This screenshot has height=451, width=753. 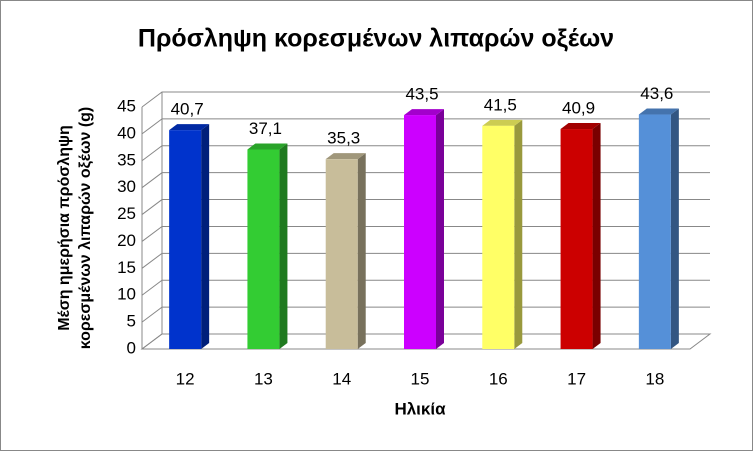 What do you see at coordinates (126, 294) in the screenshot?
I see `y-tick-label: 10` at bounding box center [126, 294].